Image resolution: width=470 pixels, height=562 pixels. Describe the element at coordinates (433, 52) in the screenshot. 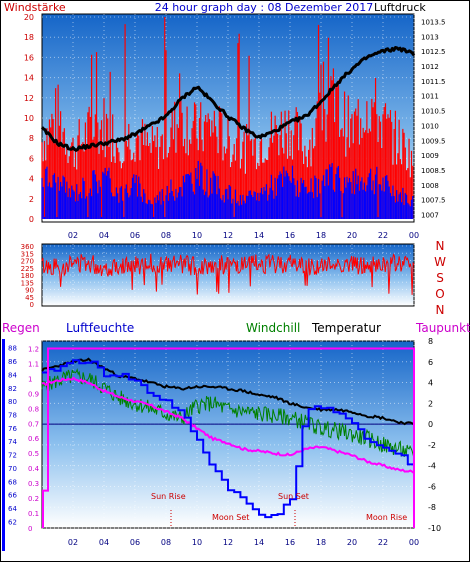

I see `pressure-tick-label: 1012.5` at that location.